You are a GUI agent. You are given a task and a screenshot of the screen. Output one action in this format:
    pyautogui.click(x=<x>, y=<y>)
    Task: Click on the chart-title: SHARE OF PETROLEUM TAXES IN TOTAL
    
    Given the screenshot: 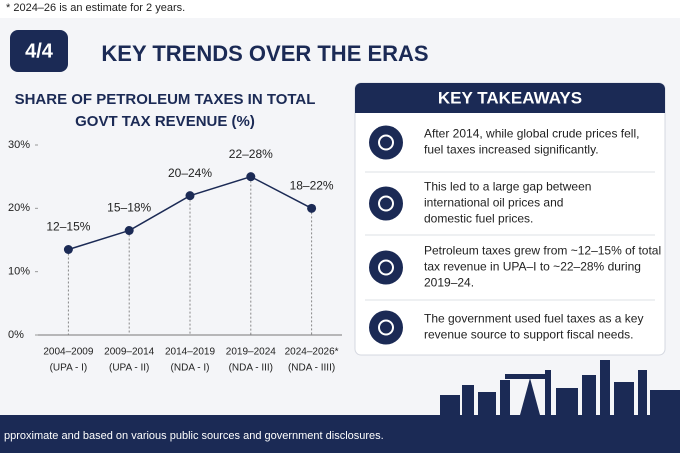 What is the action you would take?
    pyautogui.click(x=165, y=99)
    